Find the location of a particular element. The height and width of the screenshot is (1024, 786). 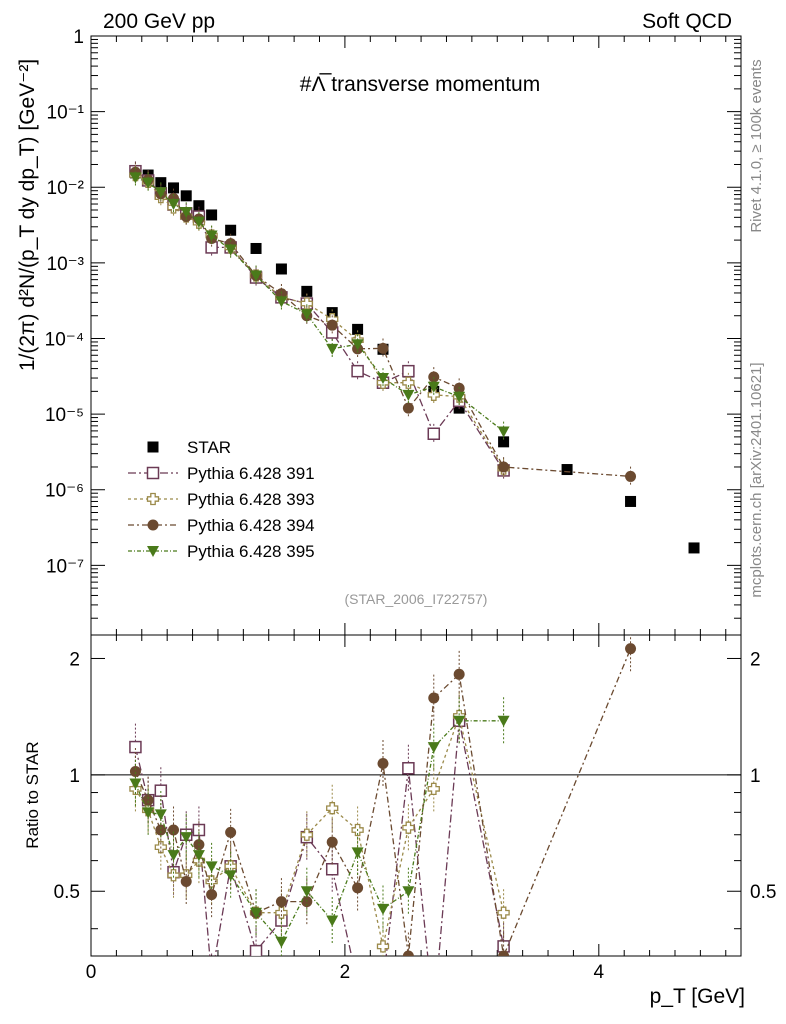

header-right: Soft QCD is located at coordinates (687, 21).